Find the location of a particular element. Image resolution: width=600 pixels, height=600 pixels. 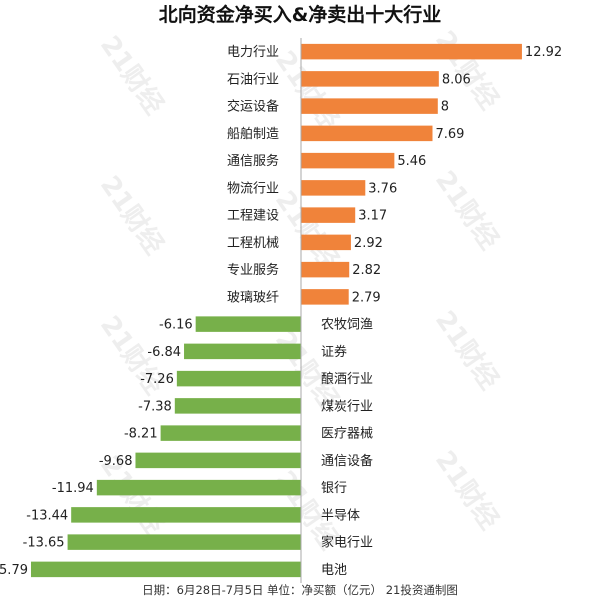

value-label: -7.38 is located at coordinates (155, 406).